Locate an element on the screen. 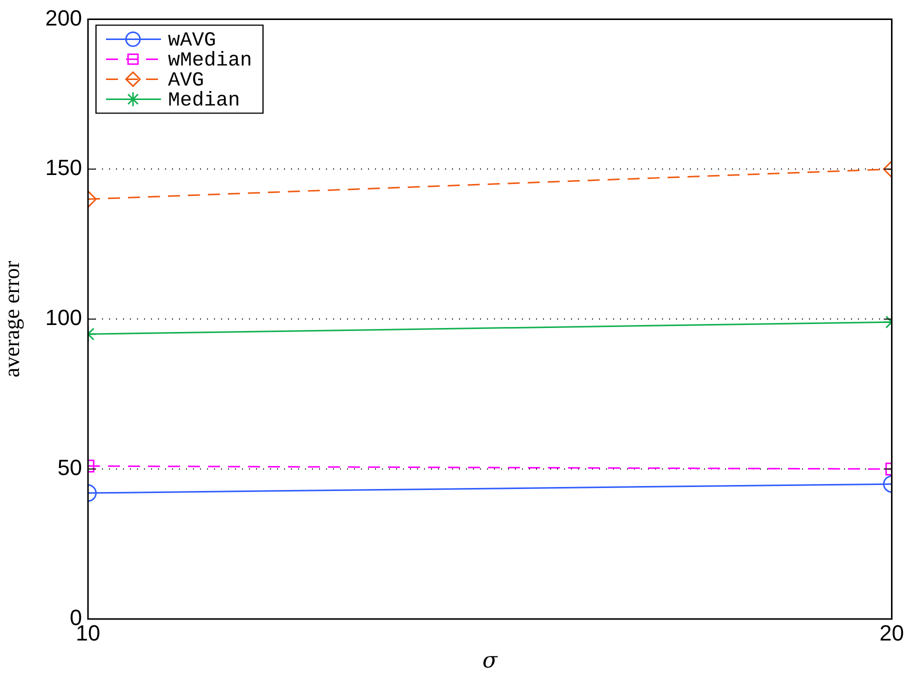 This screenshot has height=675, width=906. y-tick-label: 150 is located at coordinates (63, 167).